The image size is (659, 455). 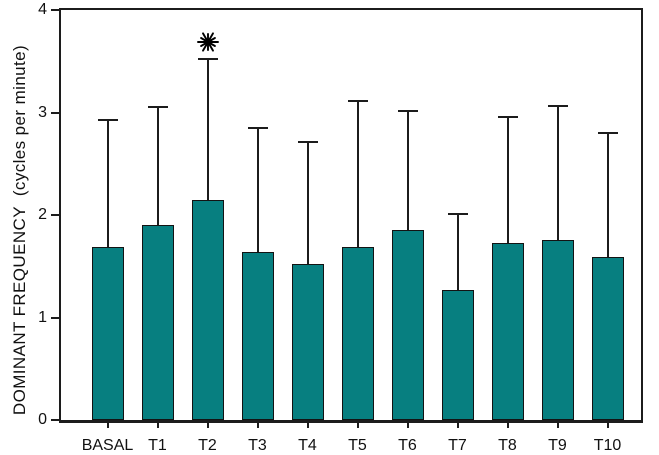 I want to click on error-bar-T9, so click(x=557, y=173).